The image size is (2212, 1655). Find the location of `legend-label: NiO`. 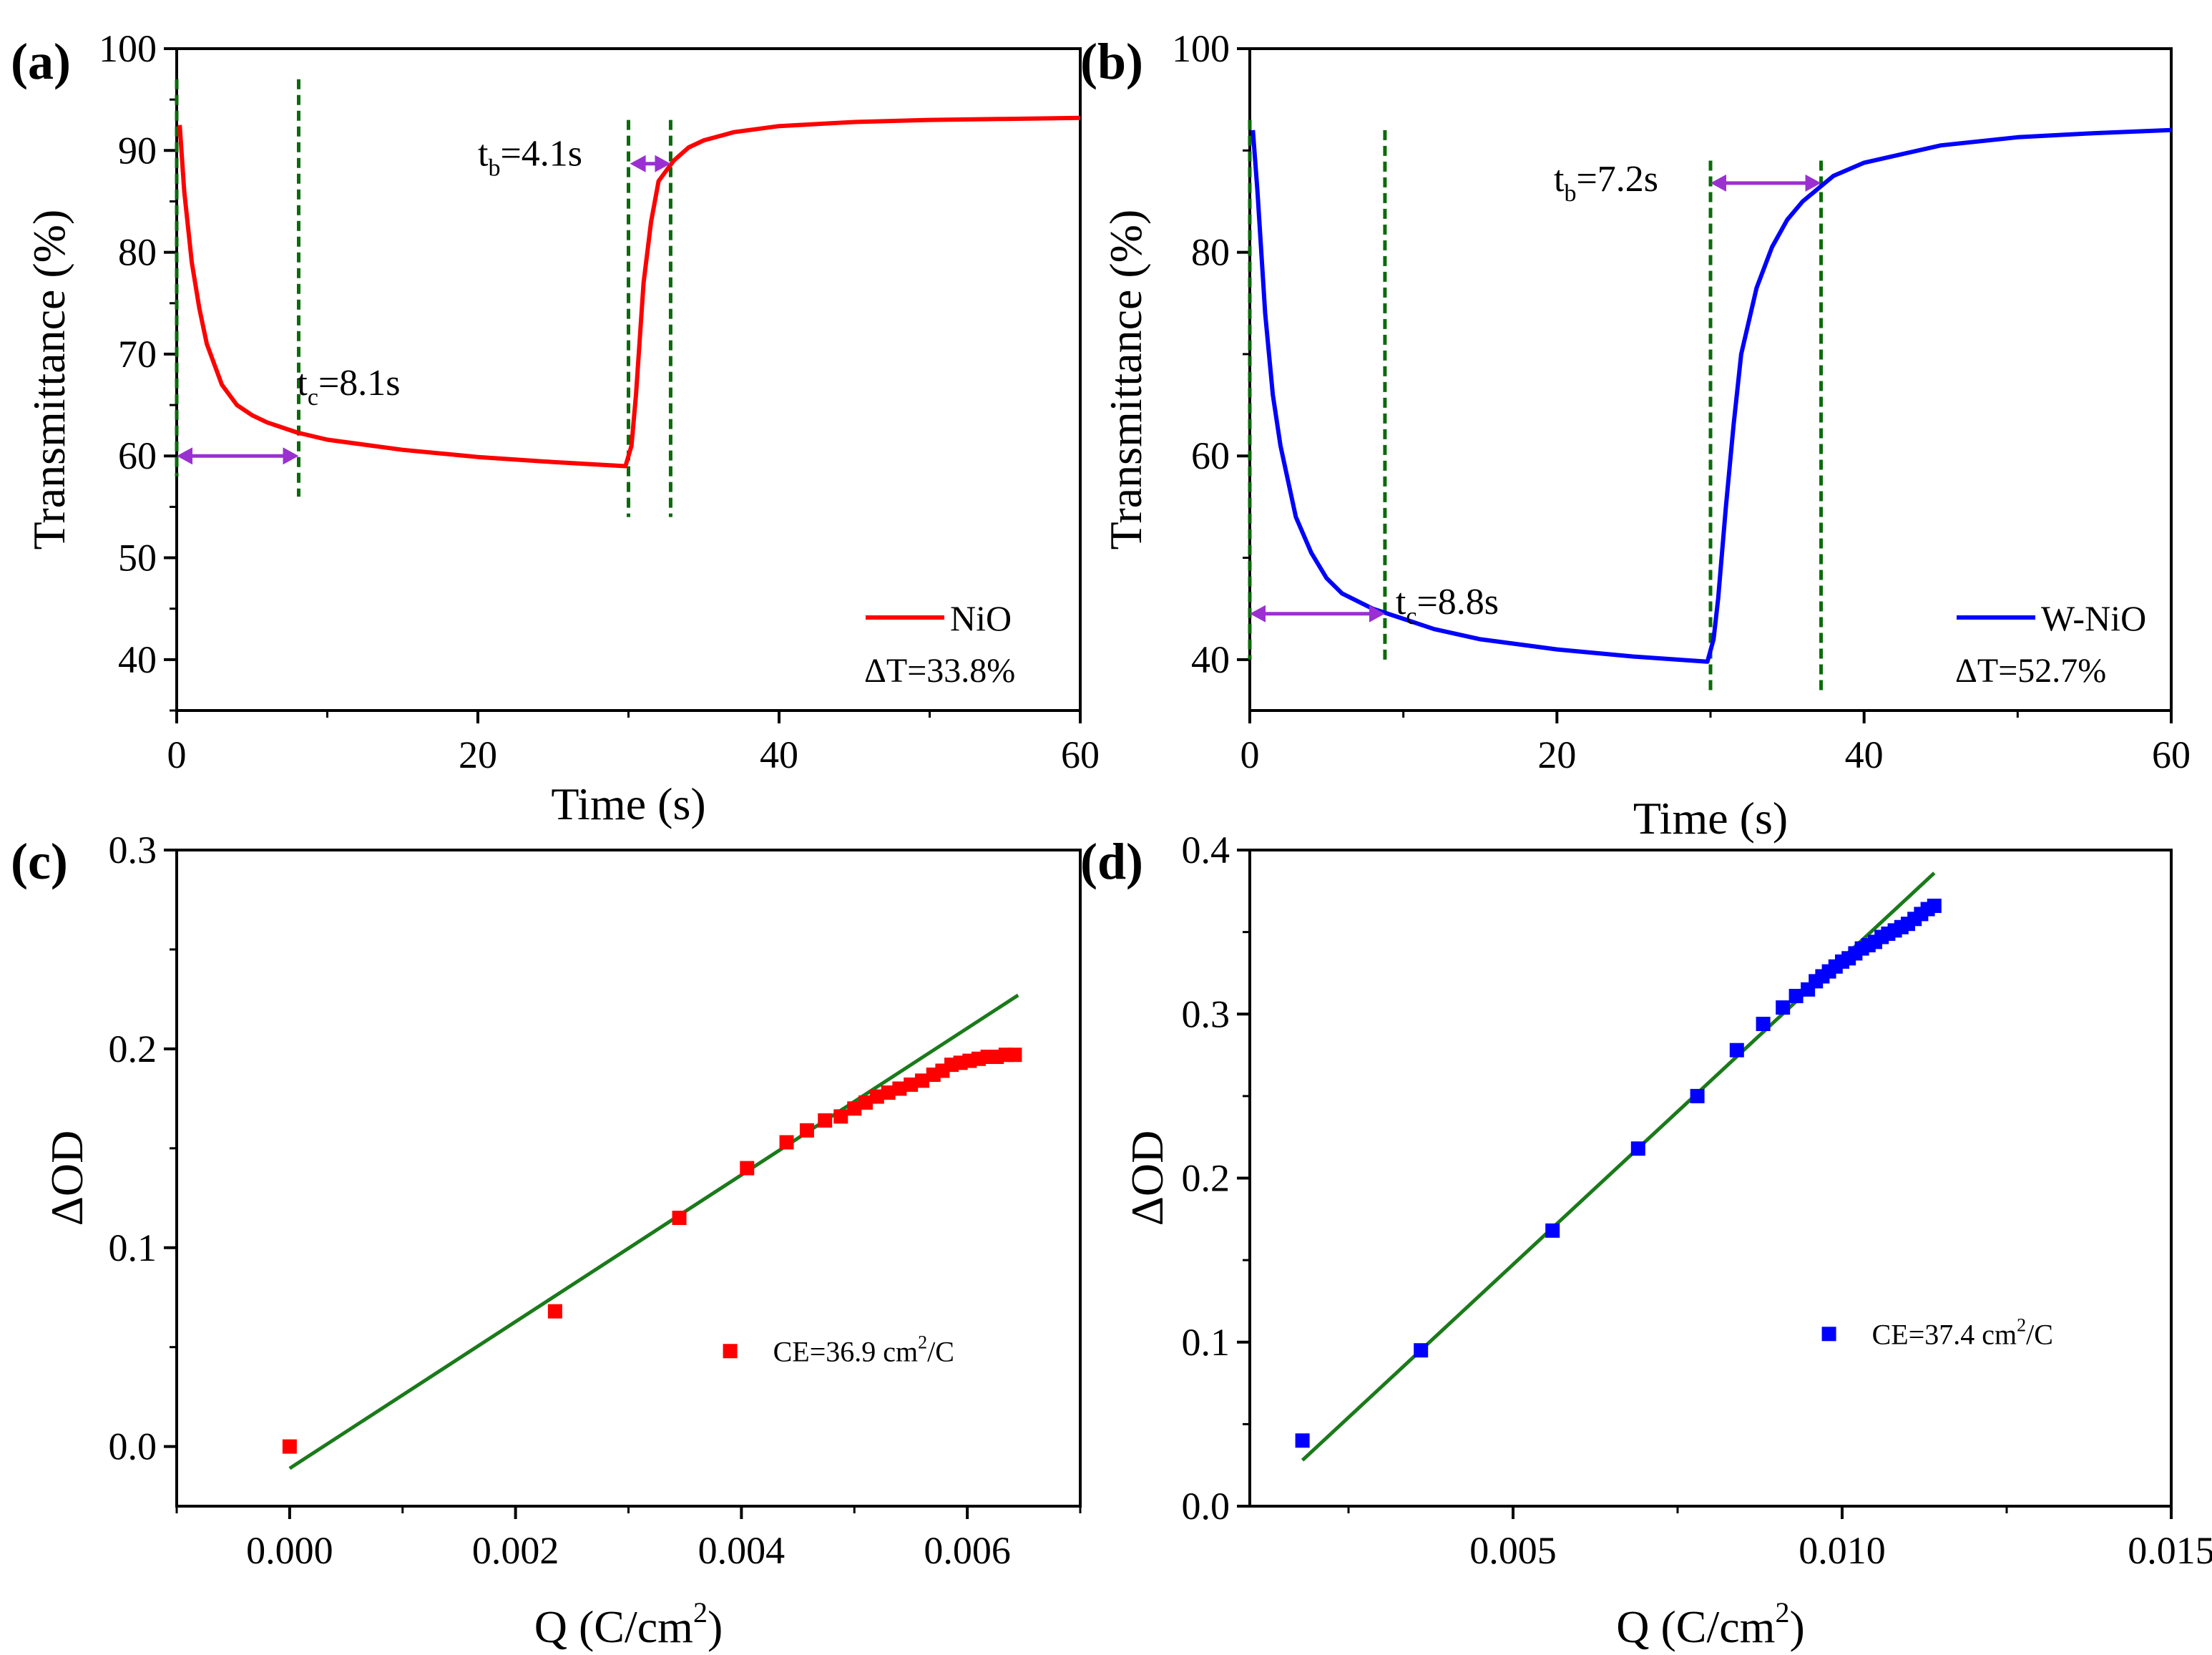

legend-label: NiO is located at coordinates (981, 618).